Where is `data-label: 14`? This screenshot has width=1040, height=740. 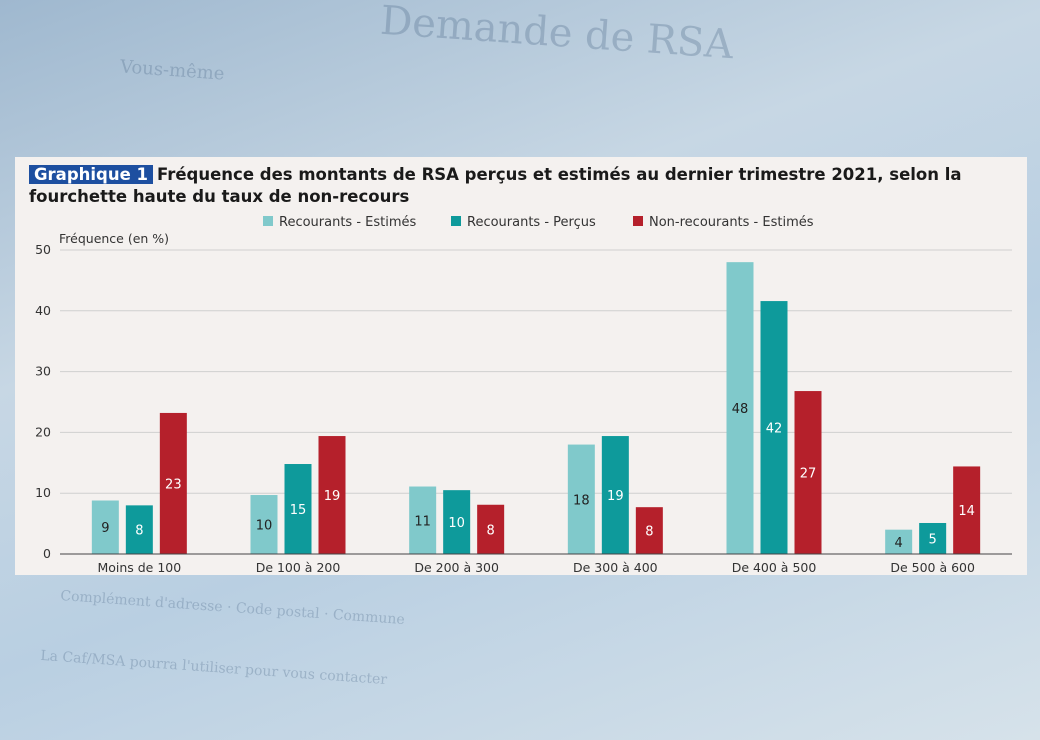
data-label: 14 is located at coordinates (966, 511).